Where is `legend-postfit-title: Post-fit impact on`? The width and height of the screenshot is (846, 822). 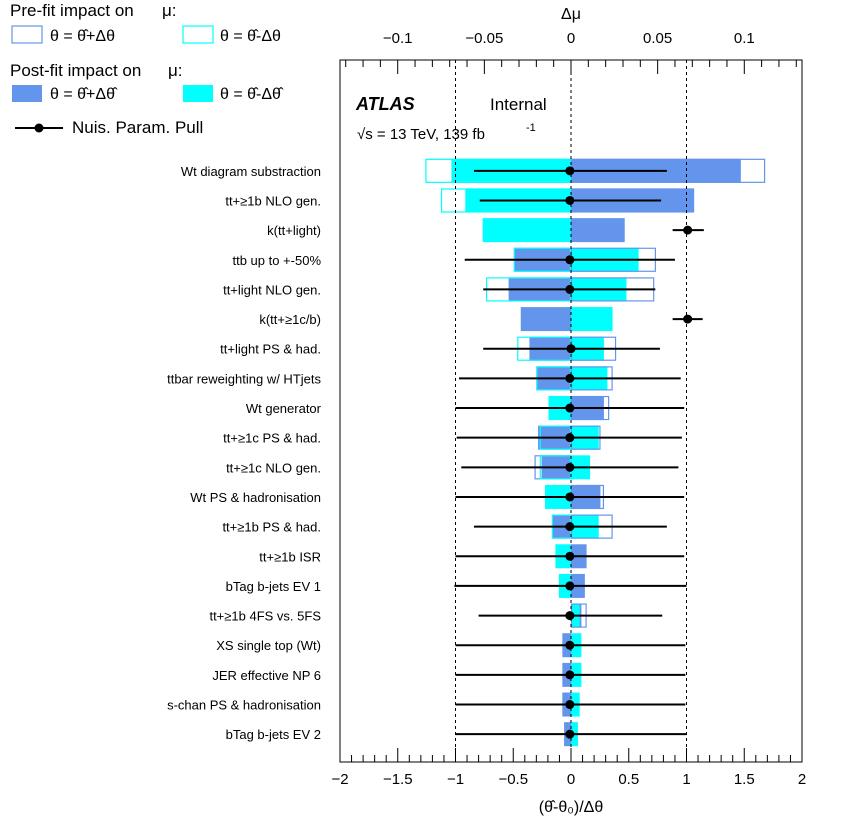 legend-postfit-title: Post-fit impact on is located at coordinates (75, 70).